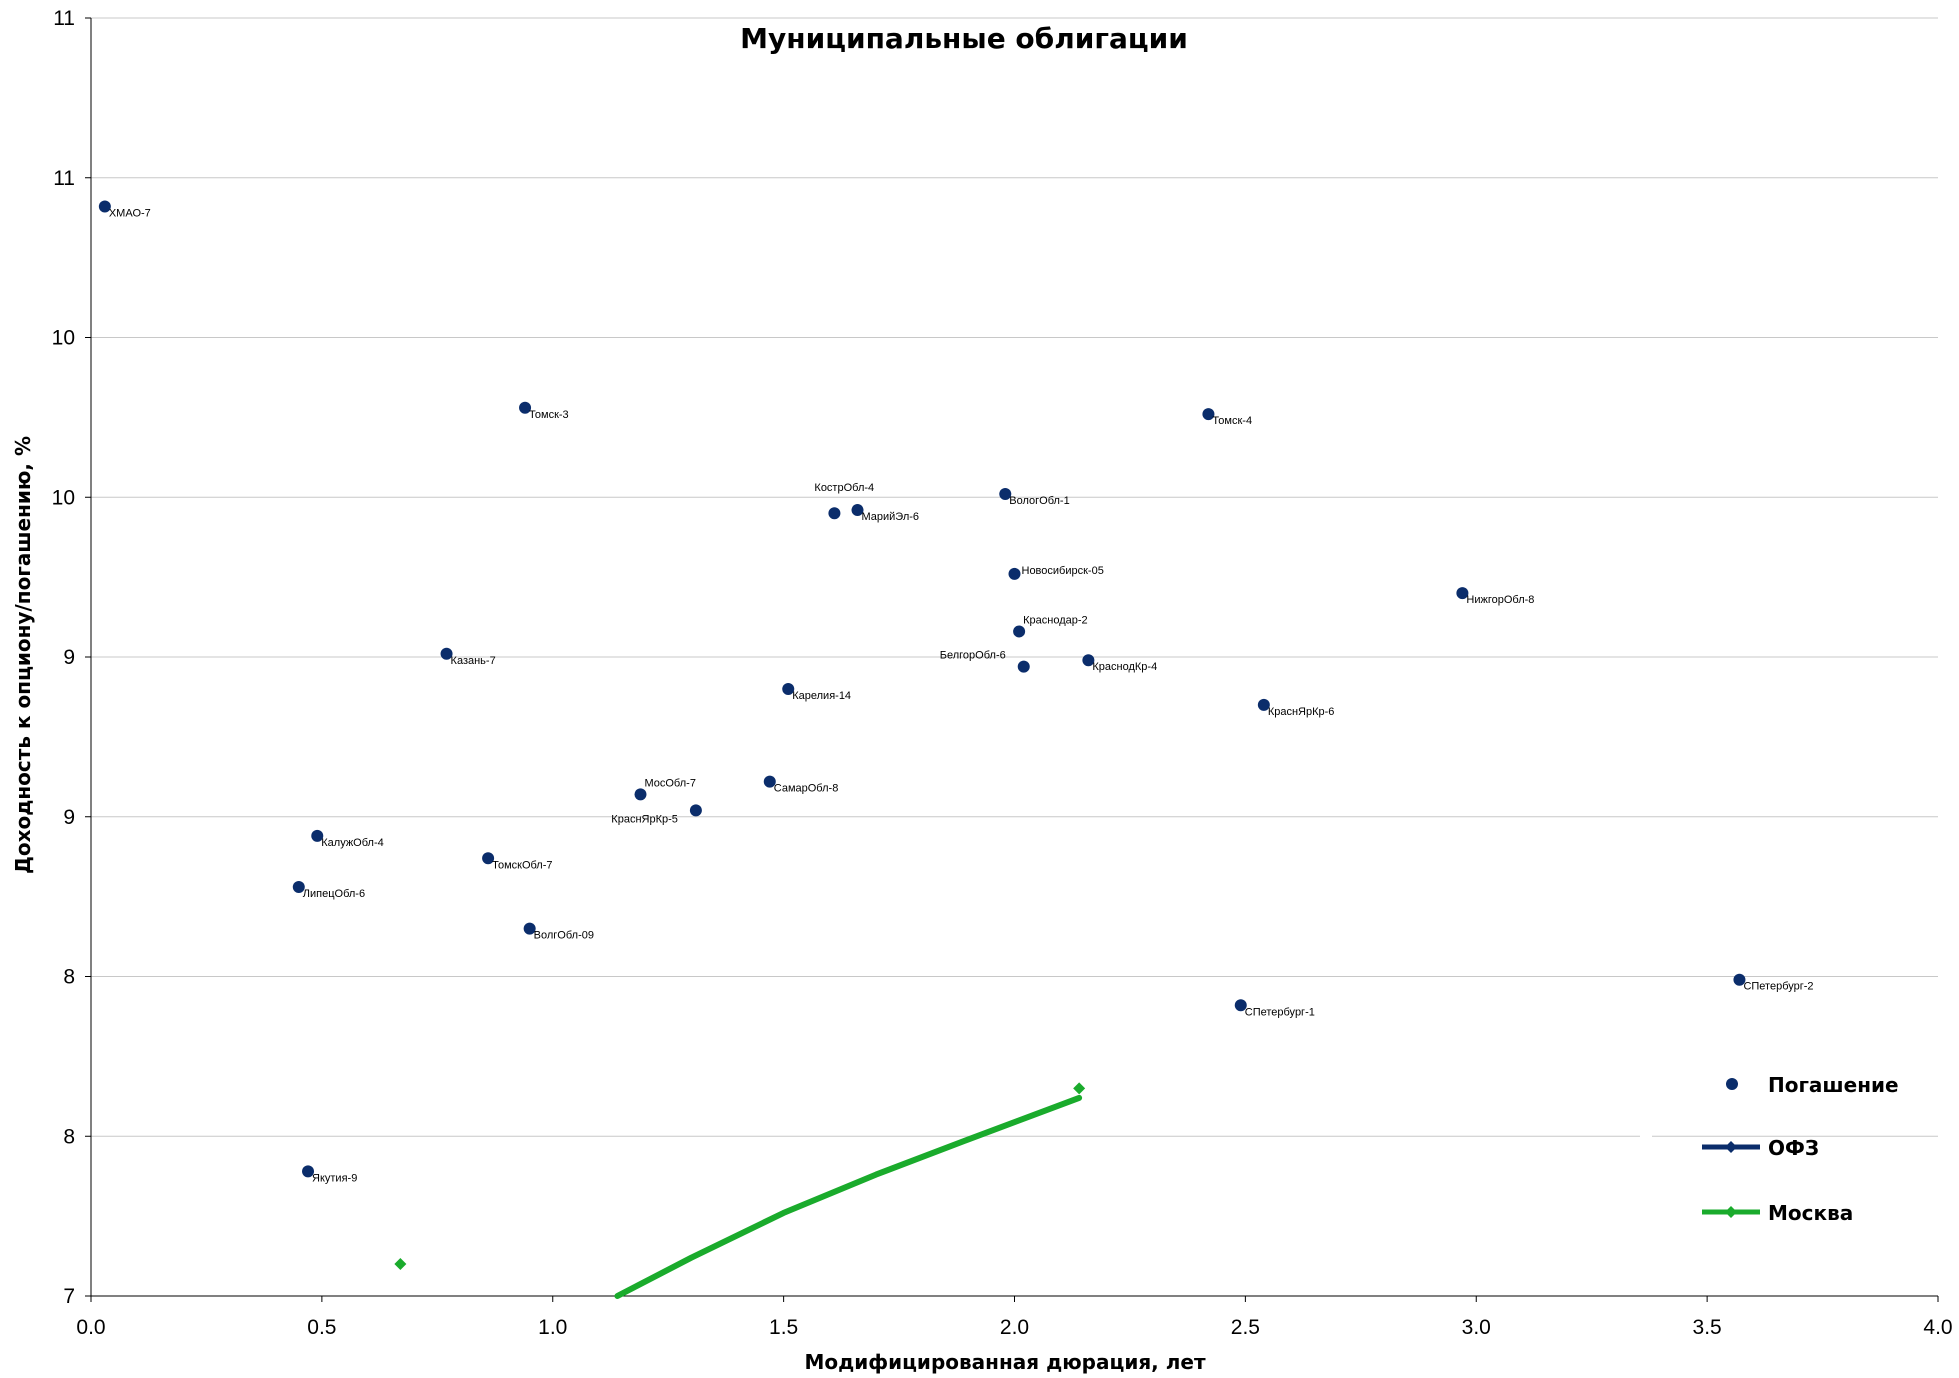 The width and height of the screenshot is (1959, 1378). What do you see at coordinates (1039, 501) in the screenshot?
I see `point-label: ВологОбл-1` at bounding box center [1039, 501].